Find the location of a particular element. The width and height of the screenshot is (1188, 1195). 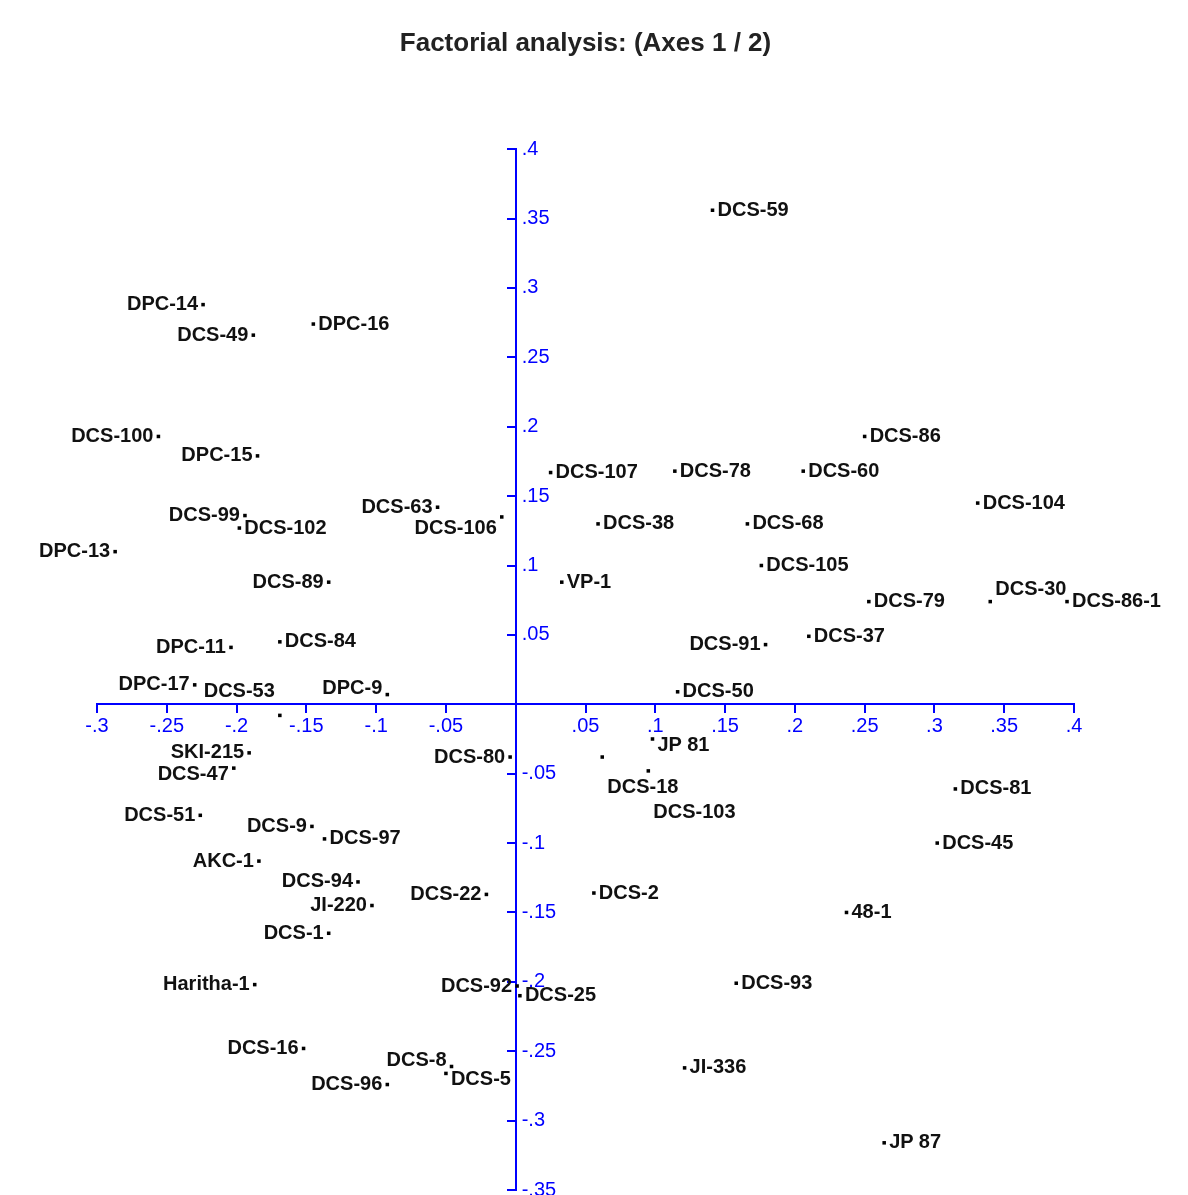

annotation: DPC-14 is located at coordinates (162, 303).